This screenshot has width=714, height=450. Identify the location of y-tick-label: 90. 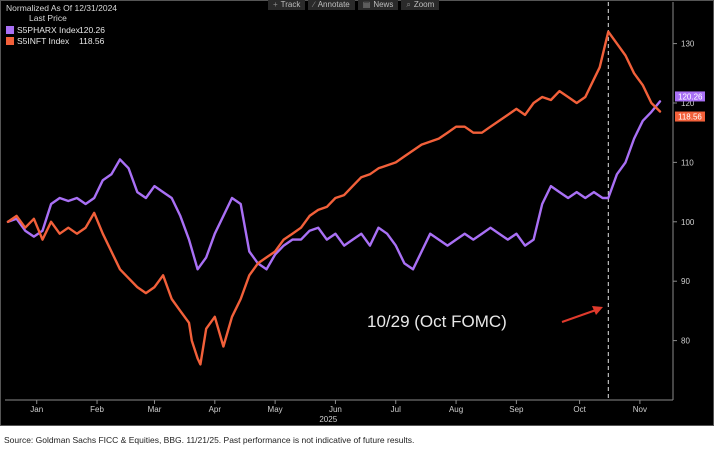
(685, 281).